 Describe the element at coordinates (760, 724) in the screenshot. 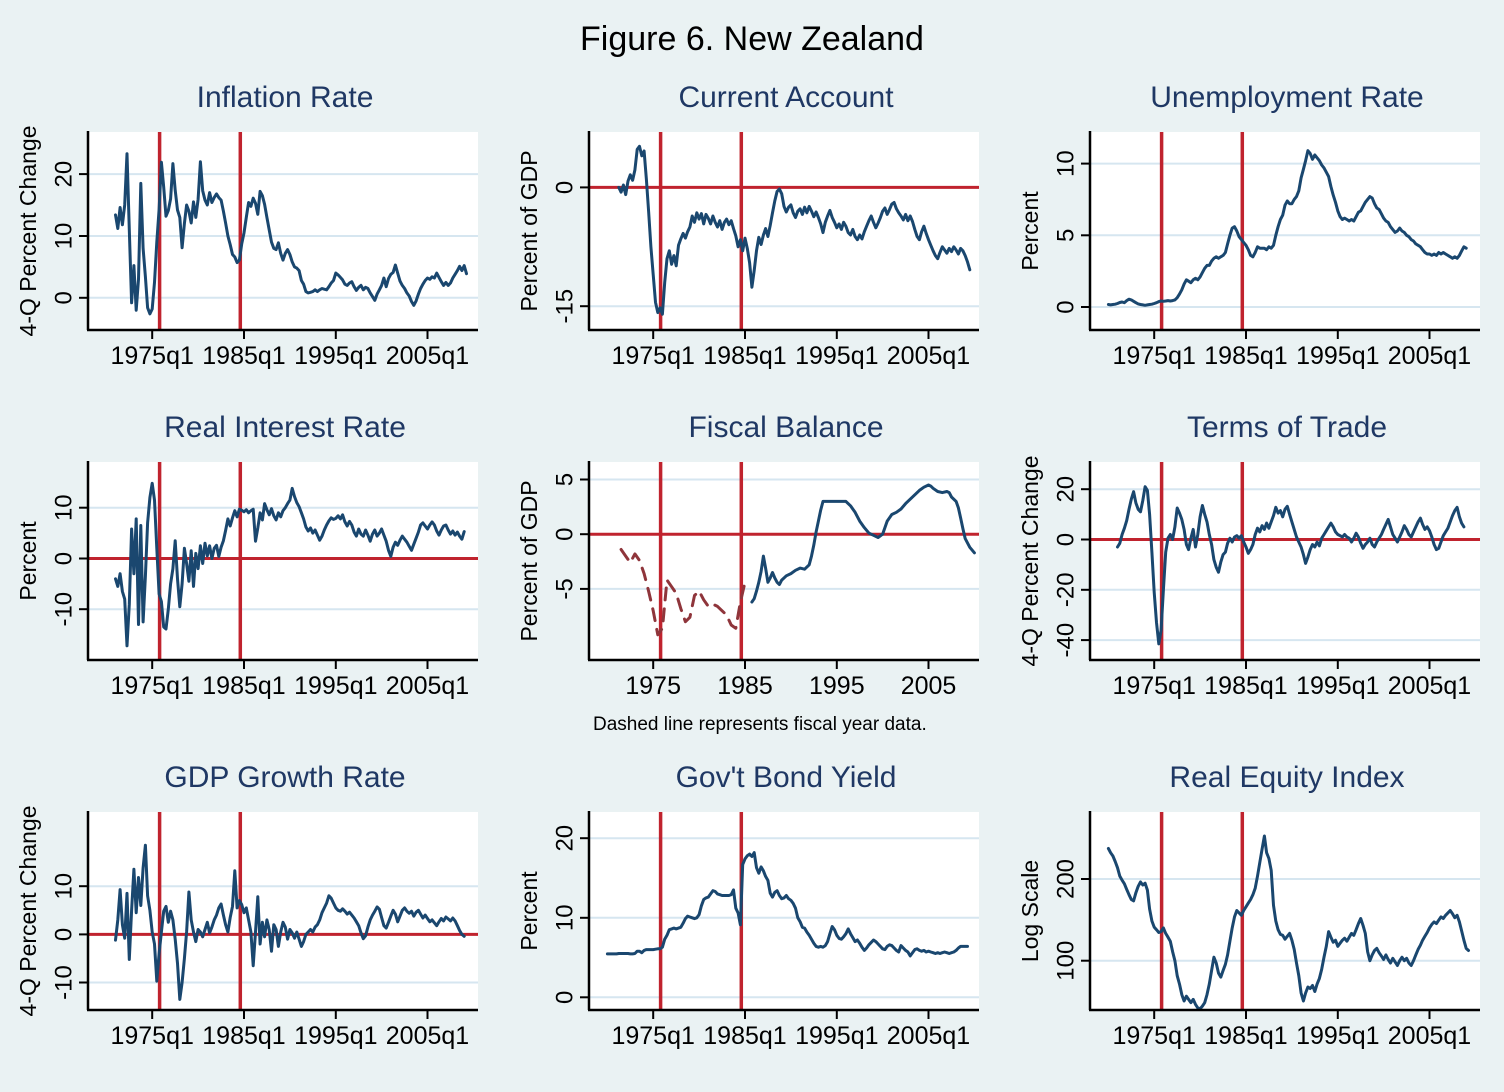

I see `fiscal-balance-note: Dashed line represents fiscal year data.` at that location.